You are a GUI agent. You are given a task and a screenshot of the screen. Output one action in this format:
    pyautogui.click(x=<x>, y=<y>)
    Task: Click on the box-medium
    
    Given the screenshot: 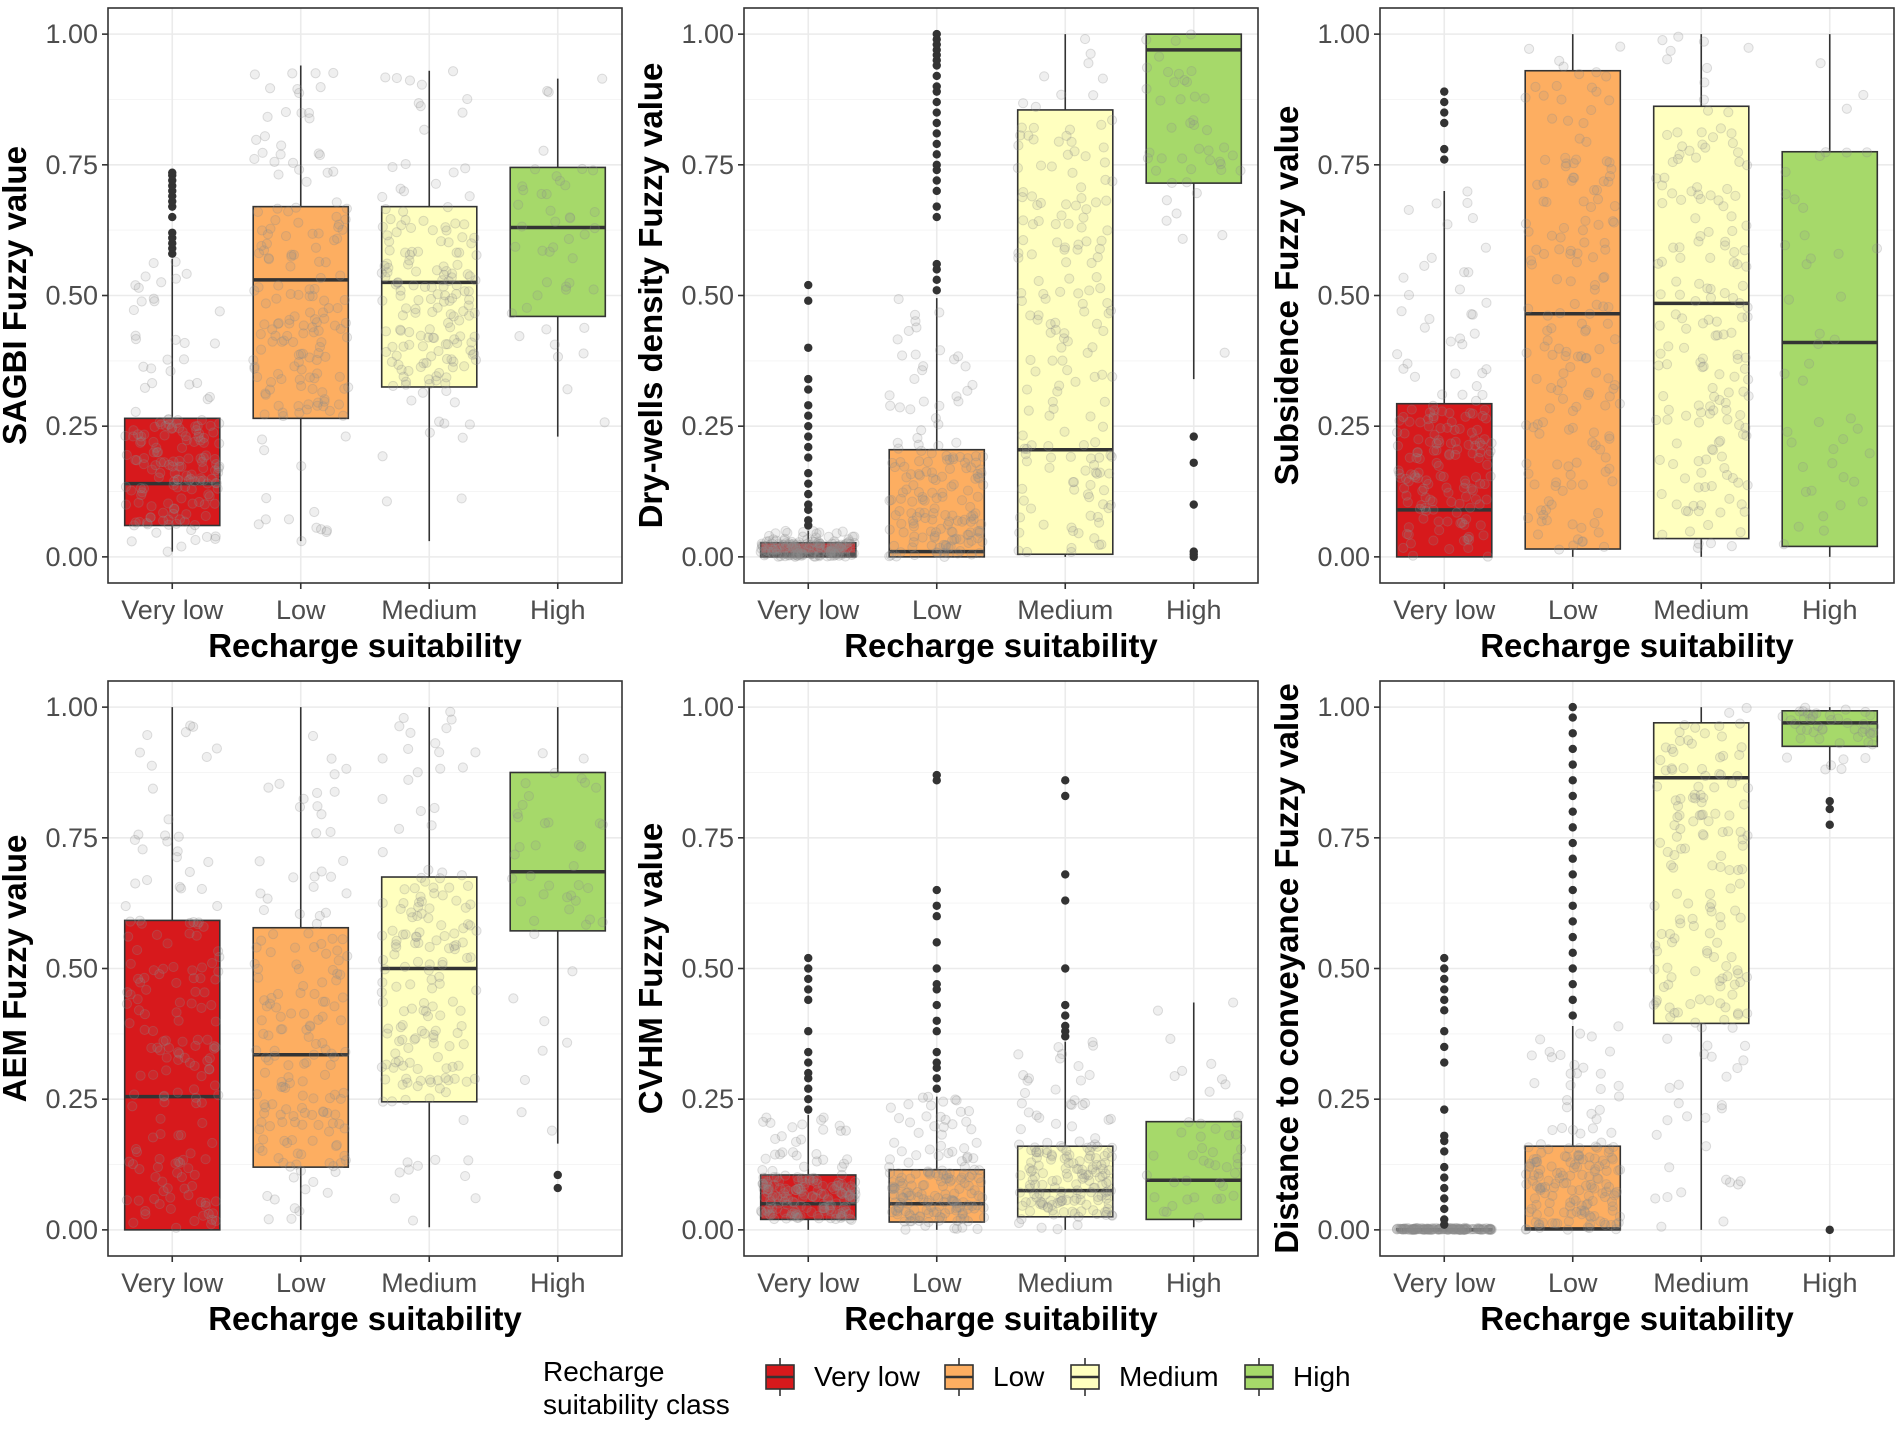 What is the action you would take?
    pyautogui.click(x=1065, y=1135)
    